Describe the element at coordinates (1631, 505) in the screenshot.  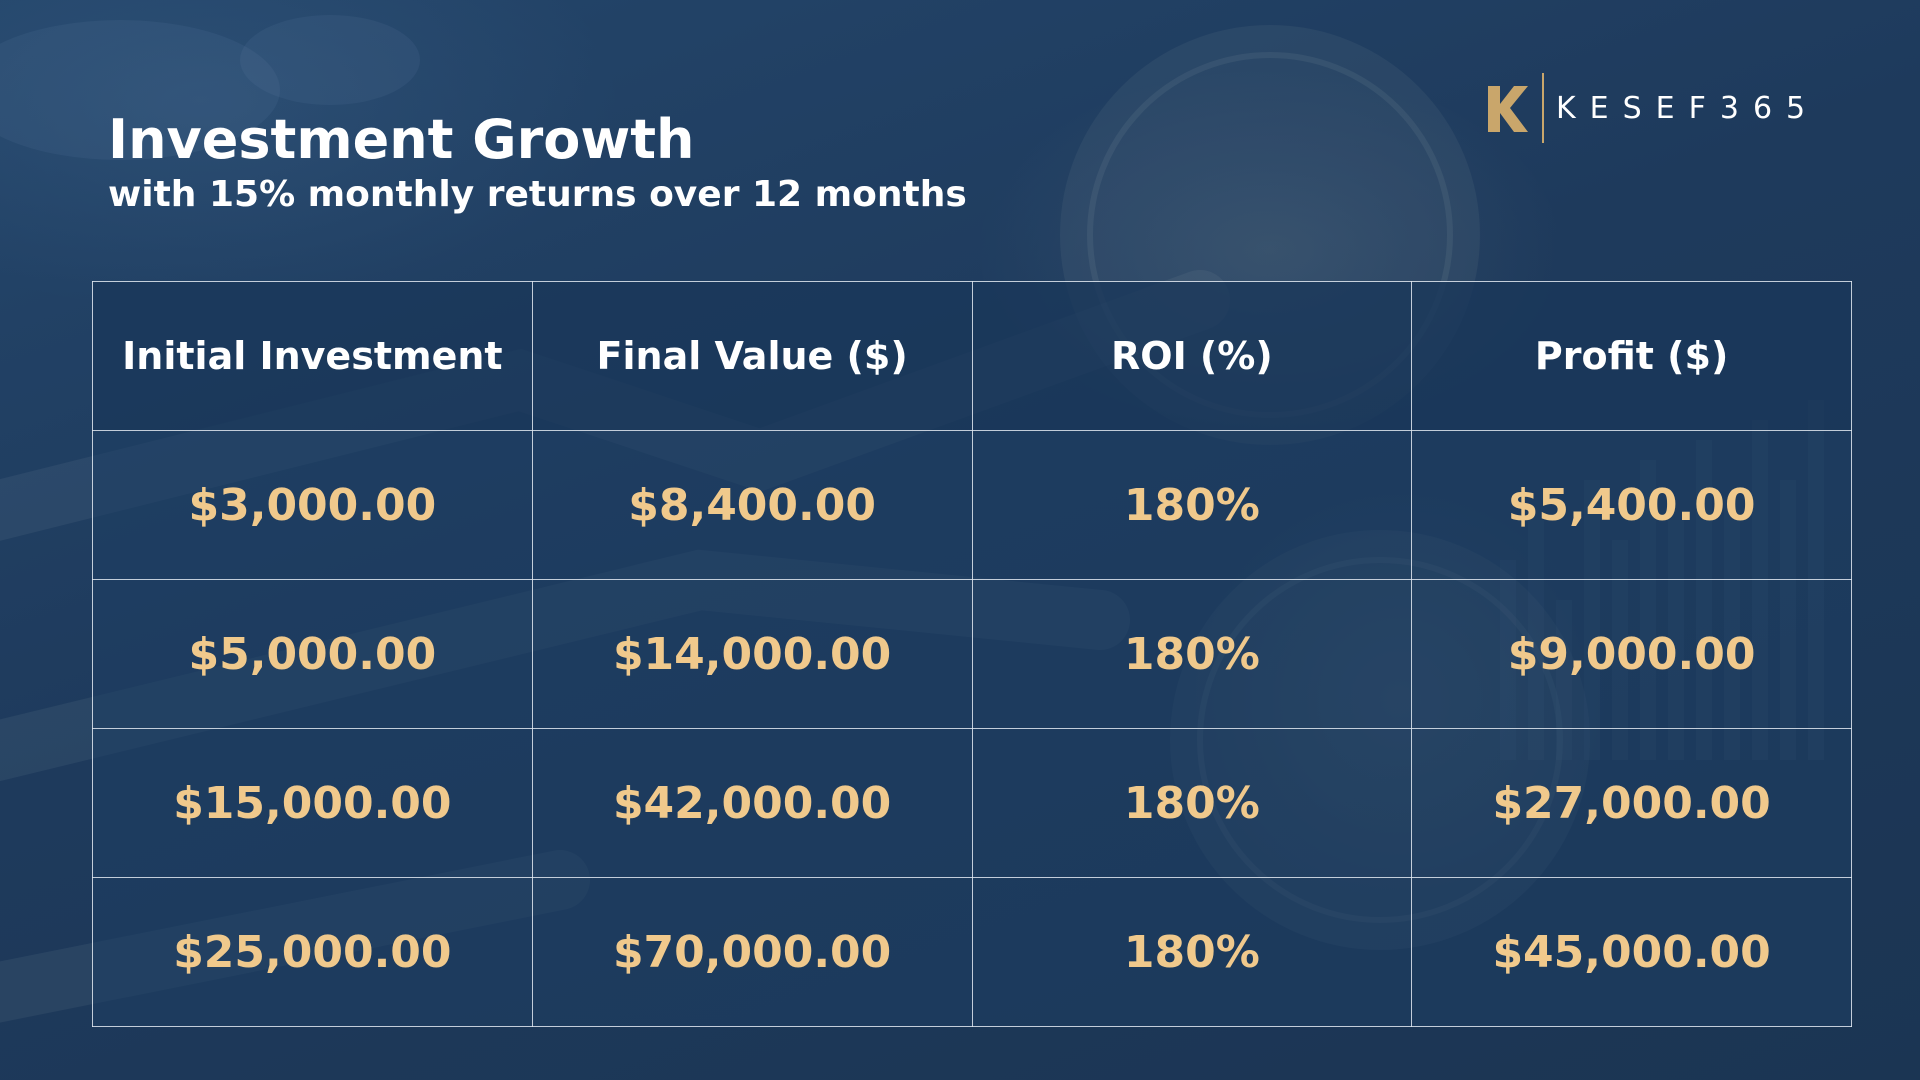
I see `cell-profit: $5,400.00` at that location.